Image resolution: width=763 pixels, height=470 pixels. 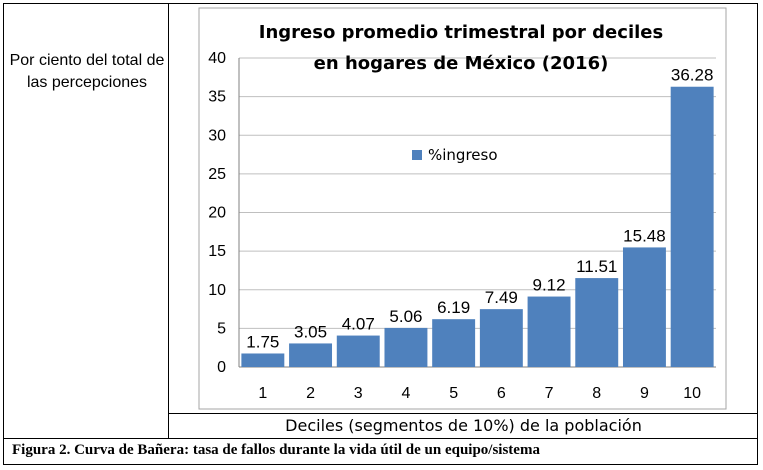 What do you see at coordinates (310, 393) in the screenshot?
I see `x-tick-label: 2` at bounding box center [310, 393].